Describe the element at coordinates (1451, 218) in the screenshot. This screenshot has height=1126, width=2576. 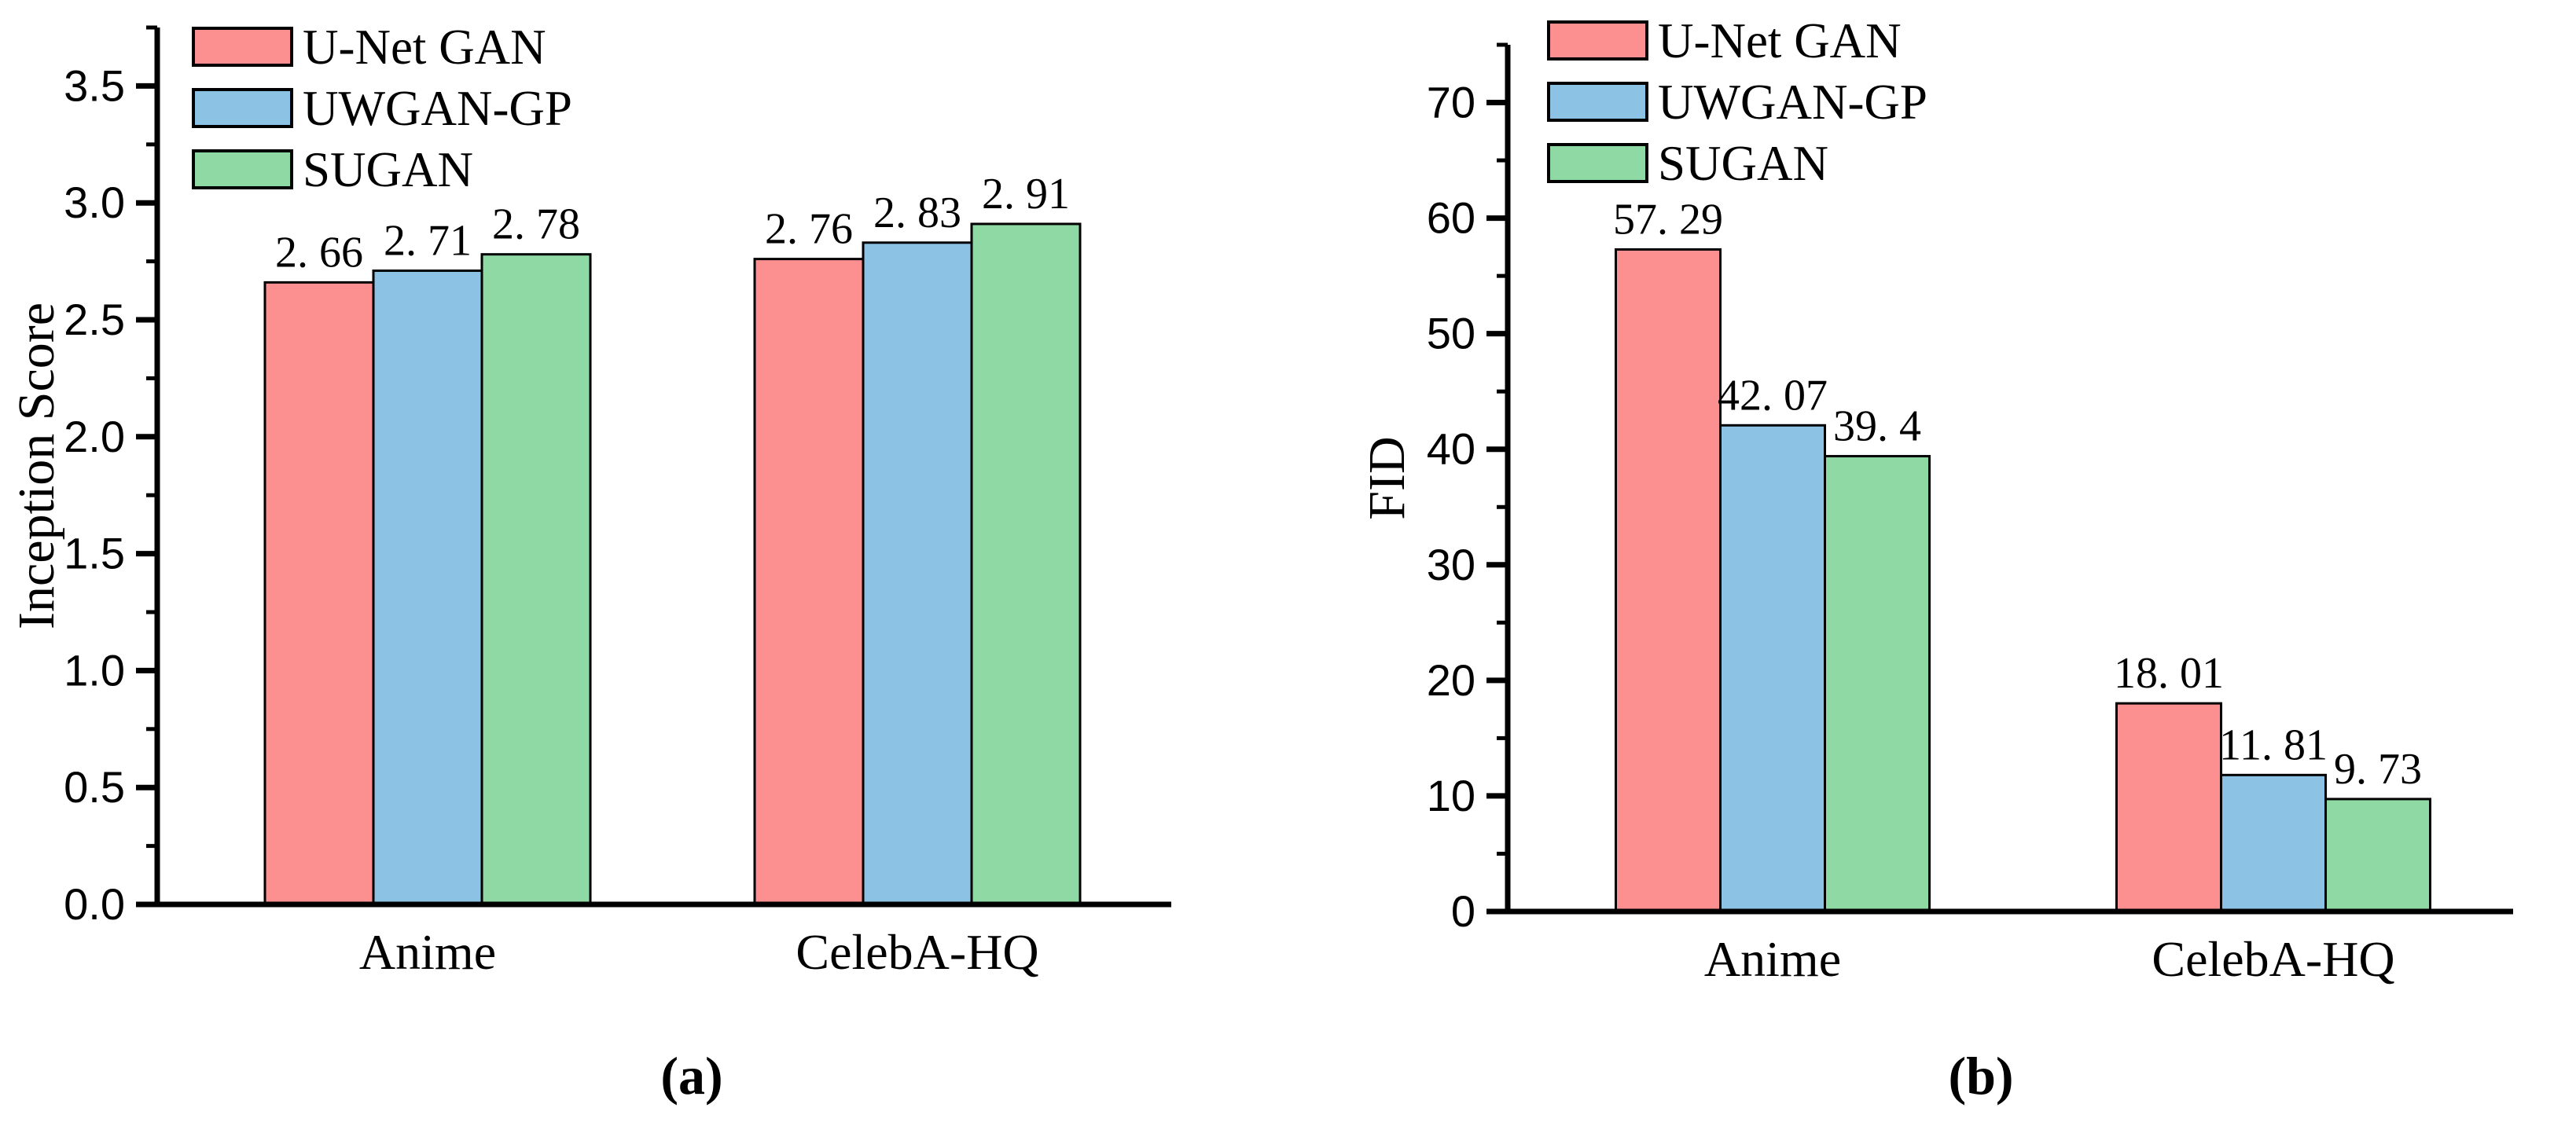
I see `y-tick-label: 60` at that location.